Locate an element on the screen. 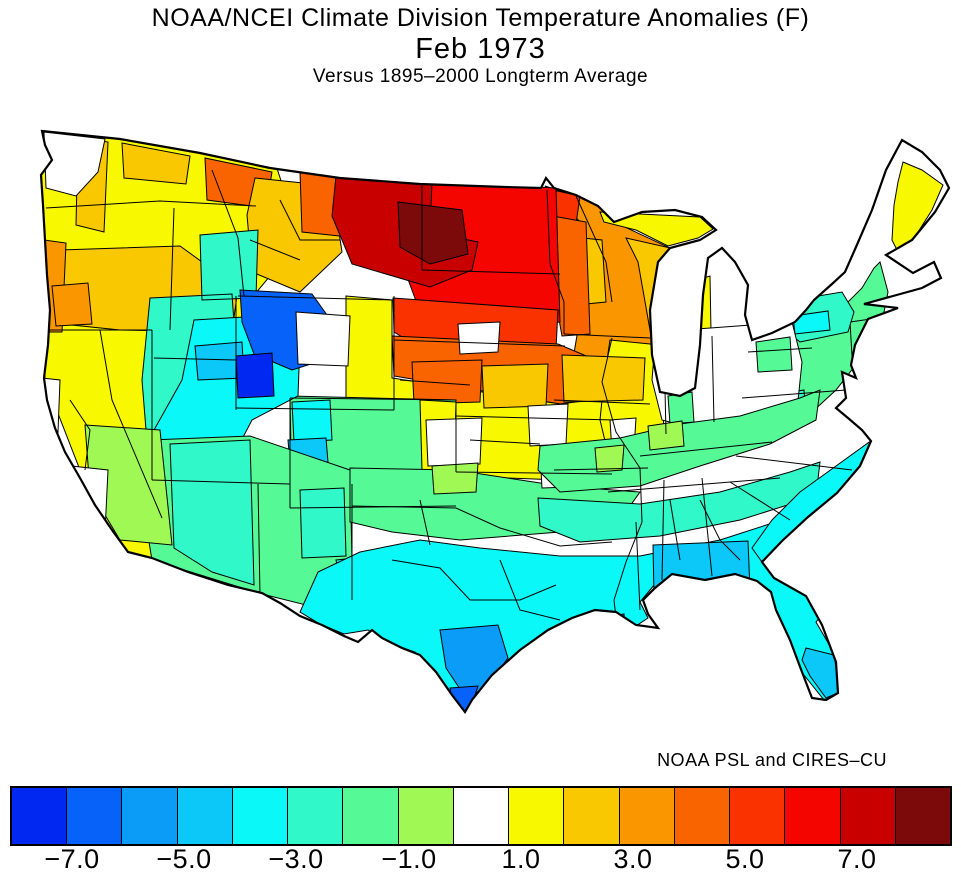  attribution: NOAA PSL and CIRES–CU is located at coordinates (772, 760).